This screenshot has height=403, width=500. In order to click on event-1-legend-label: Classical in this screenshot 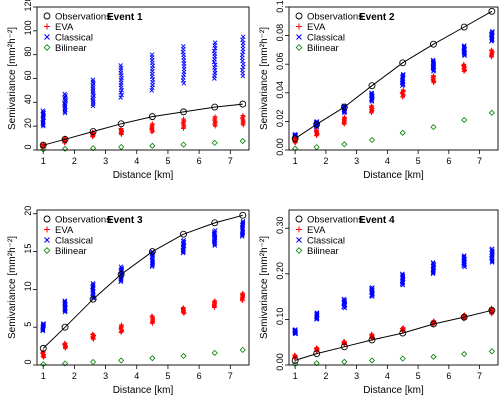, I will do `click(74, 38)`.